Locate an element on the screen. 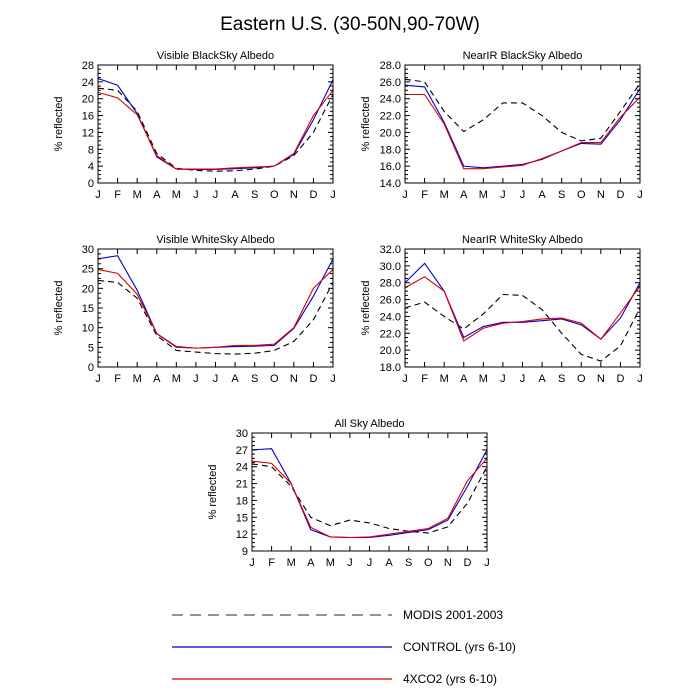  y-tick-label: 8 is located at coordinates (91, 150).